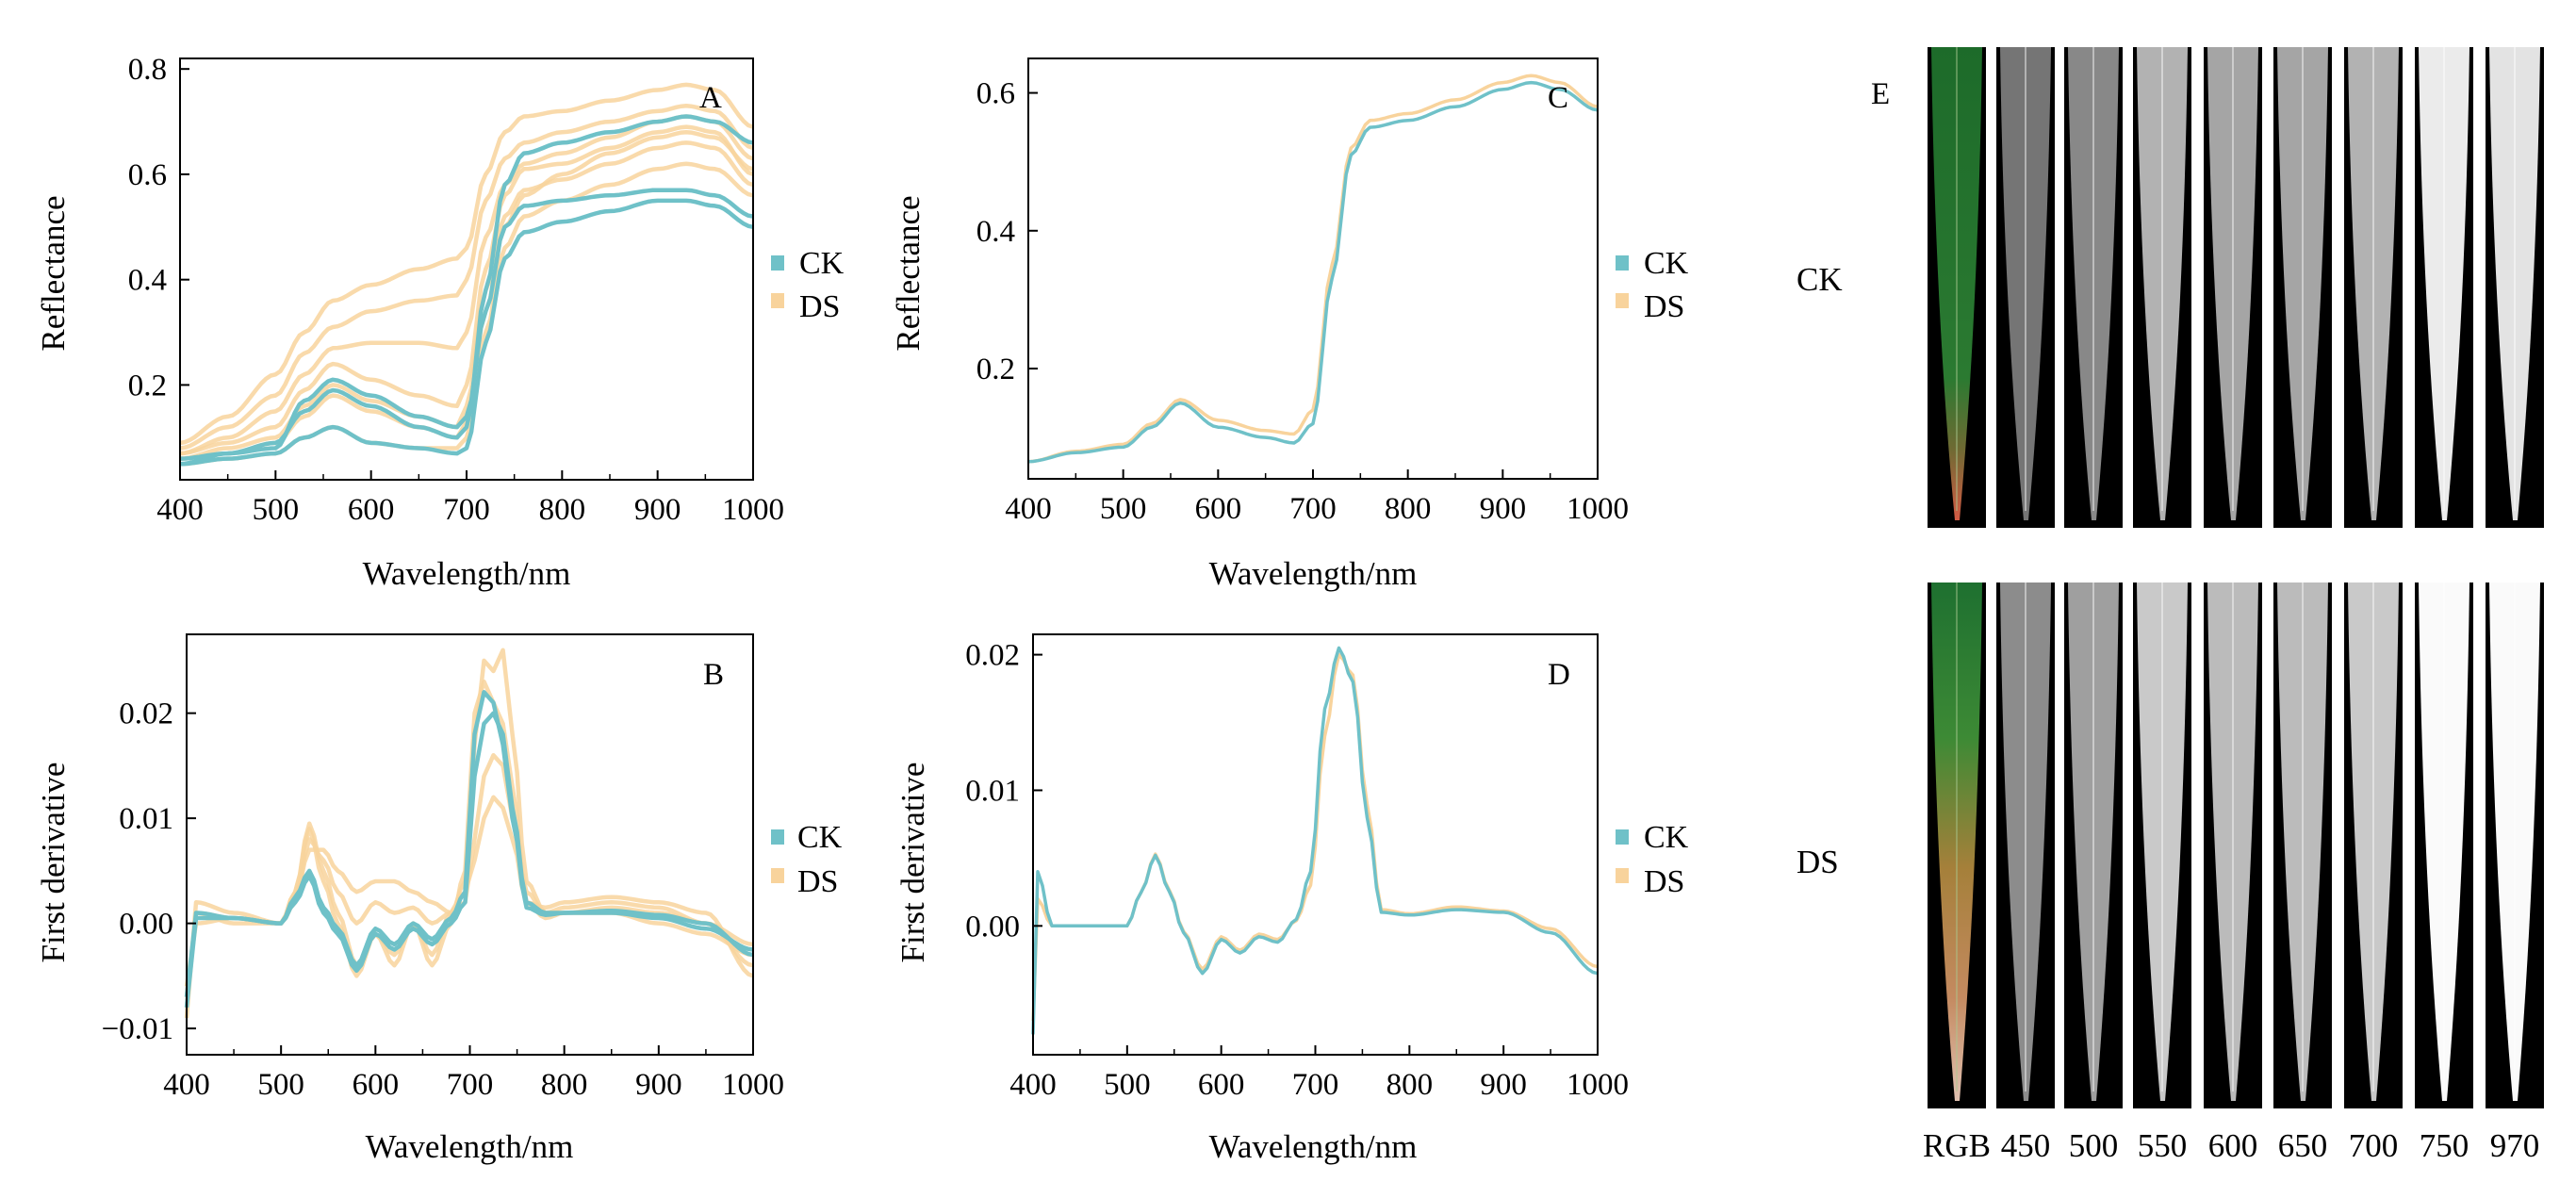 Image resolution: width=2576 pixels, height=1198 pixels. Describe the element at coordinates (2303, 1145) in the screenshot. I see `band-label-650: 650` at that location.